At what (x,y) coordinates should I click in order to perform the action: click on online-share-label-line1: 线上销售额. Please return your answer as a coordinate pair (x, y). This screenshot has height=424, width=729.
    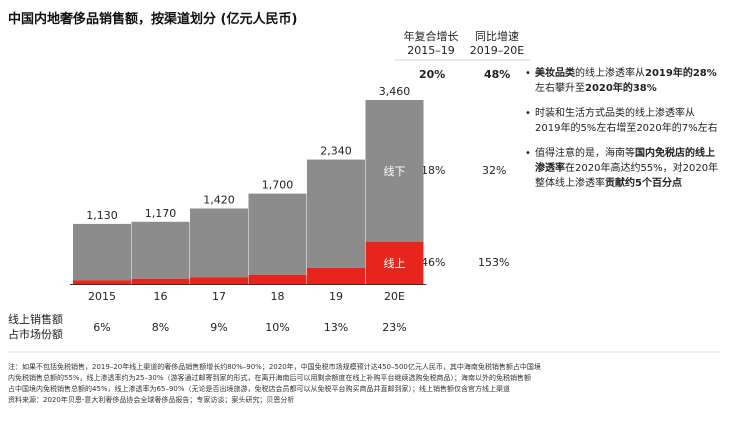
    Looking at the image, I should click on (35, 319).